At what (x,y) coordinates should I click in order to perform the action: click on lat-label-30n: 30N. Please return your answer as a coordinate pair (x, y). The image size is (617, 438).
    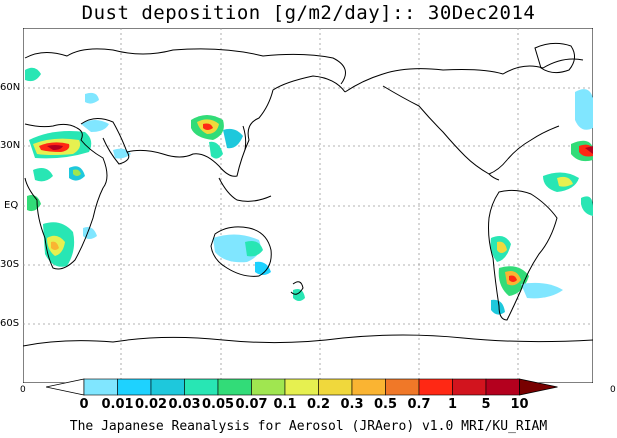
    Looking at the image, I should click on (10, 145).